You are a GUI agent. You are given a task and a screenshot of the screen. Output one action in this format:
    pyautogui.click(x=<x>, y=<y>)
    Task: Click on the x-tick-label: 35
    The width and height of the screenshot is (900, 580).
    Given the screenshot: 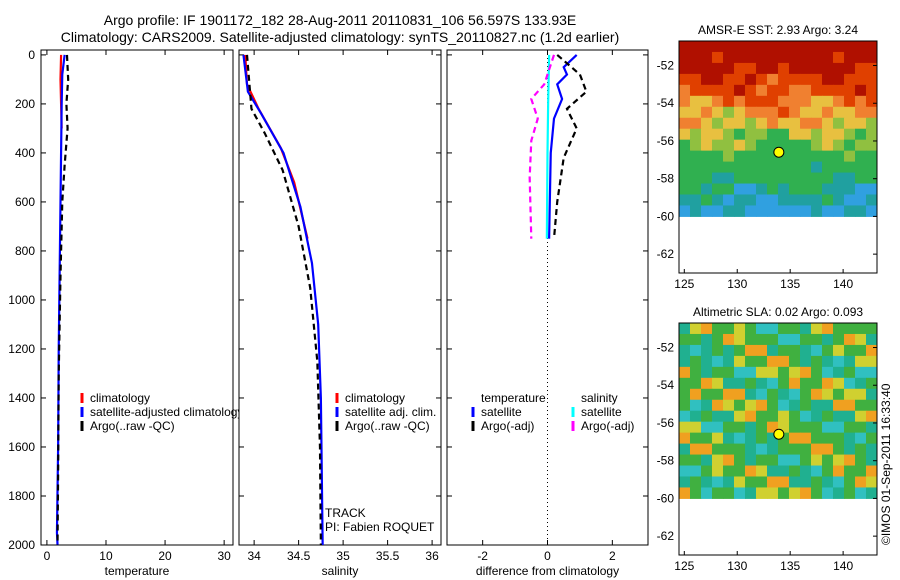 What is the action you would take?
    pyautogui.click(x=343, y=556)
    